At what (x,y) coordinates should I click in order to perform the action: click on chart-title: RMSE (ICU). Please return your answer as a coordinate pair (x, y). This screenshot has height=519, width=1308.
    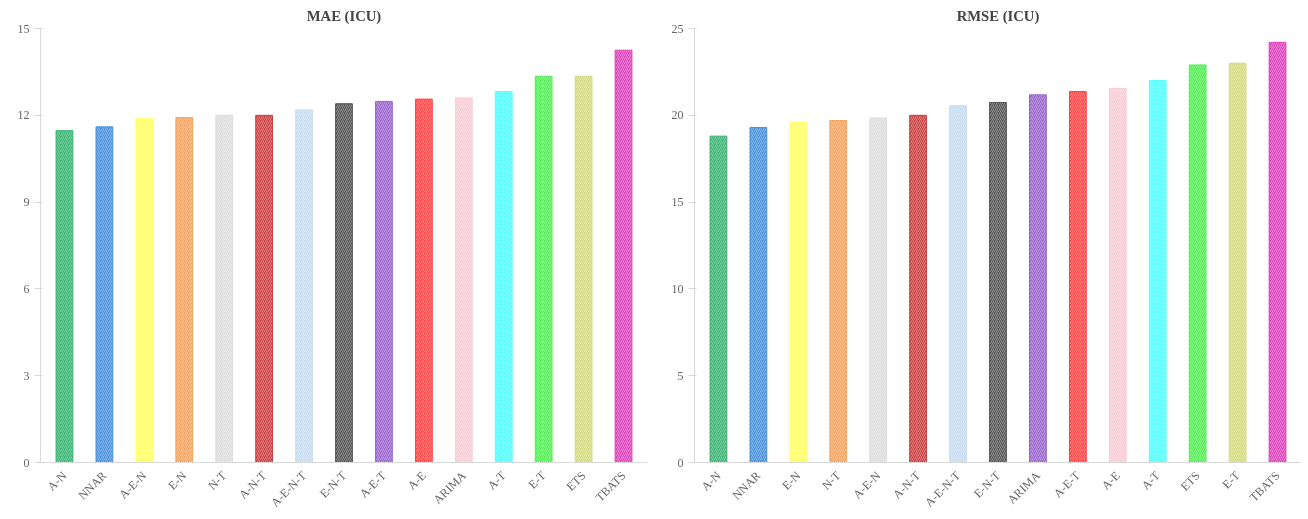
    Looking at the image, I should click on (998, 16).